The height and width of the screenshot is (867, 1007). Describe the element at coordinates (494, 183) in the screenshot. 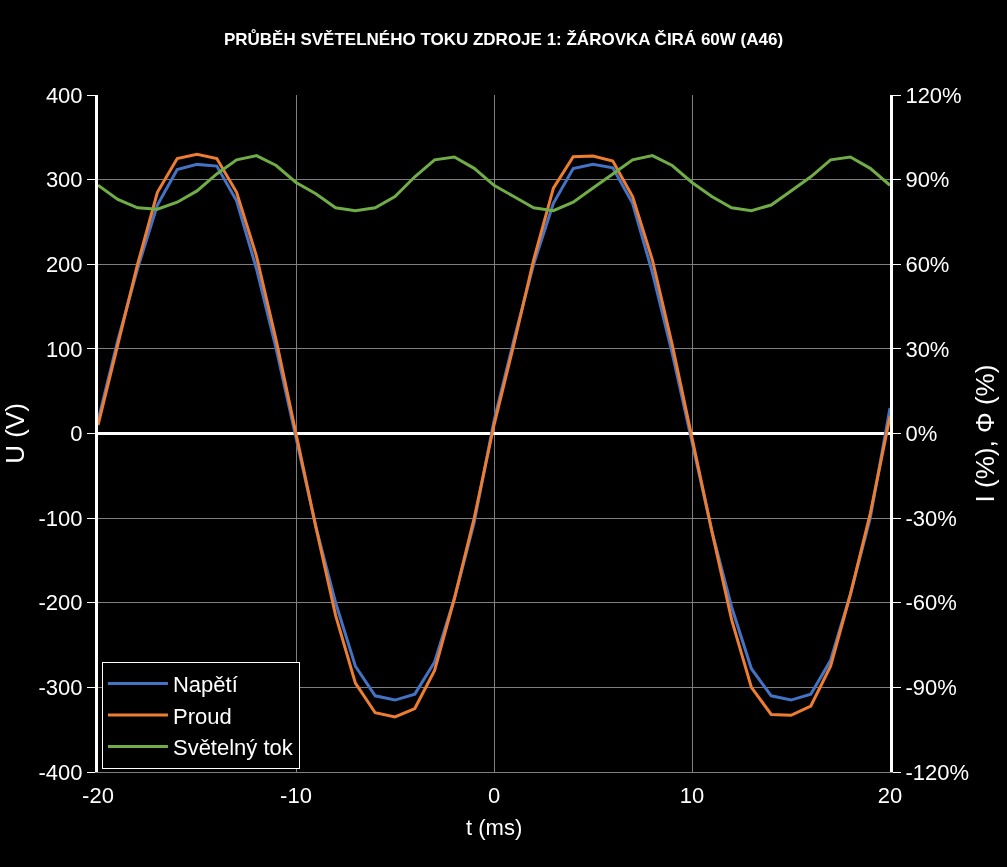

I see `line-series` at that location.